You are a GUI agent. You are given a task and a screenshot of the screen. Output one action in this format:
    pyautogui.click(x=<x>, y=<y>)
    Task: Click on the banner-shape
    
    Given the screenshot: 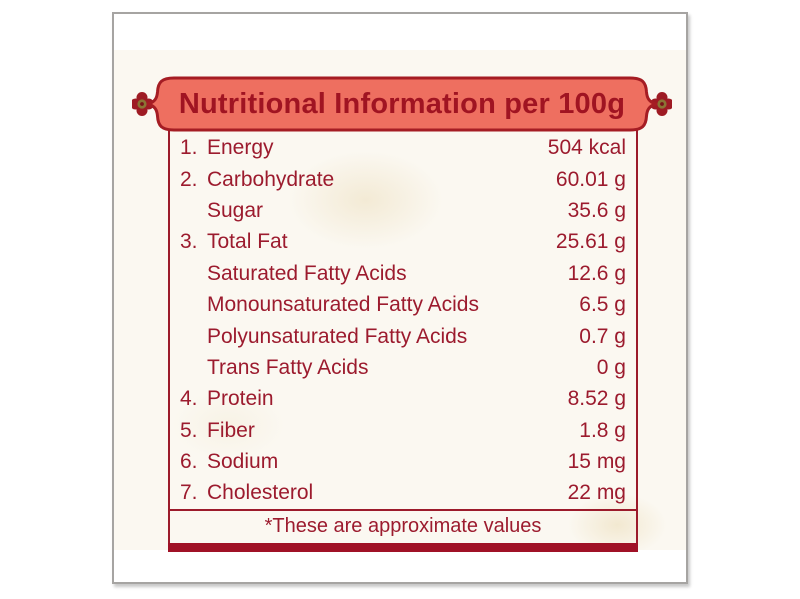 What is the action you would take?
    pyautogui.click(x=402, y=104)
    